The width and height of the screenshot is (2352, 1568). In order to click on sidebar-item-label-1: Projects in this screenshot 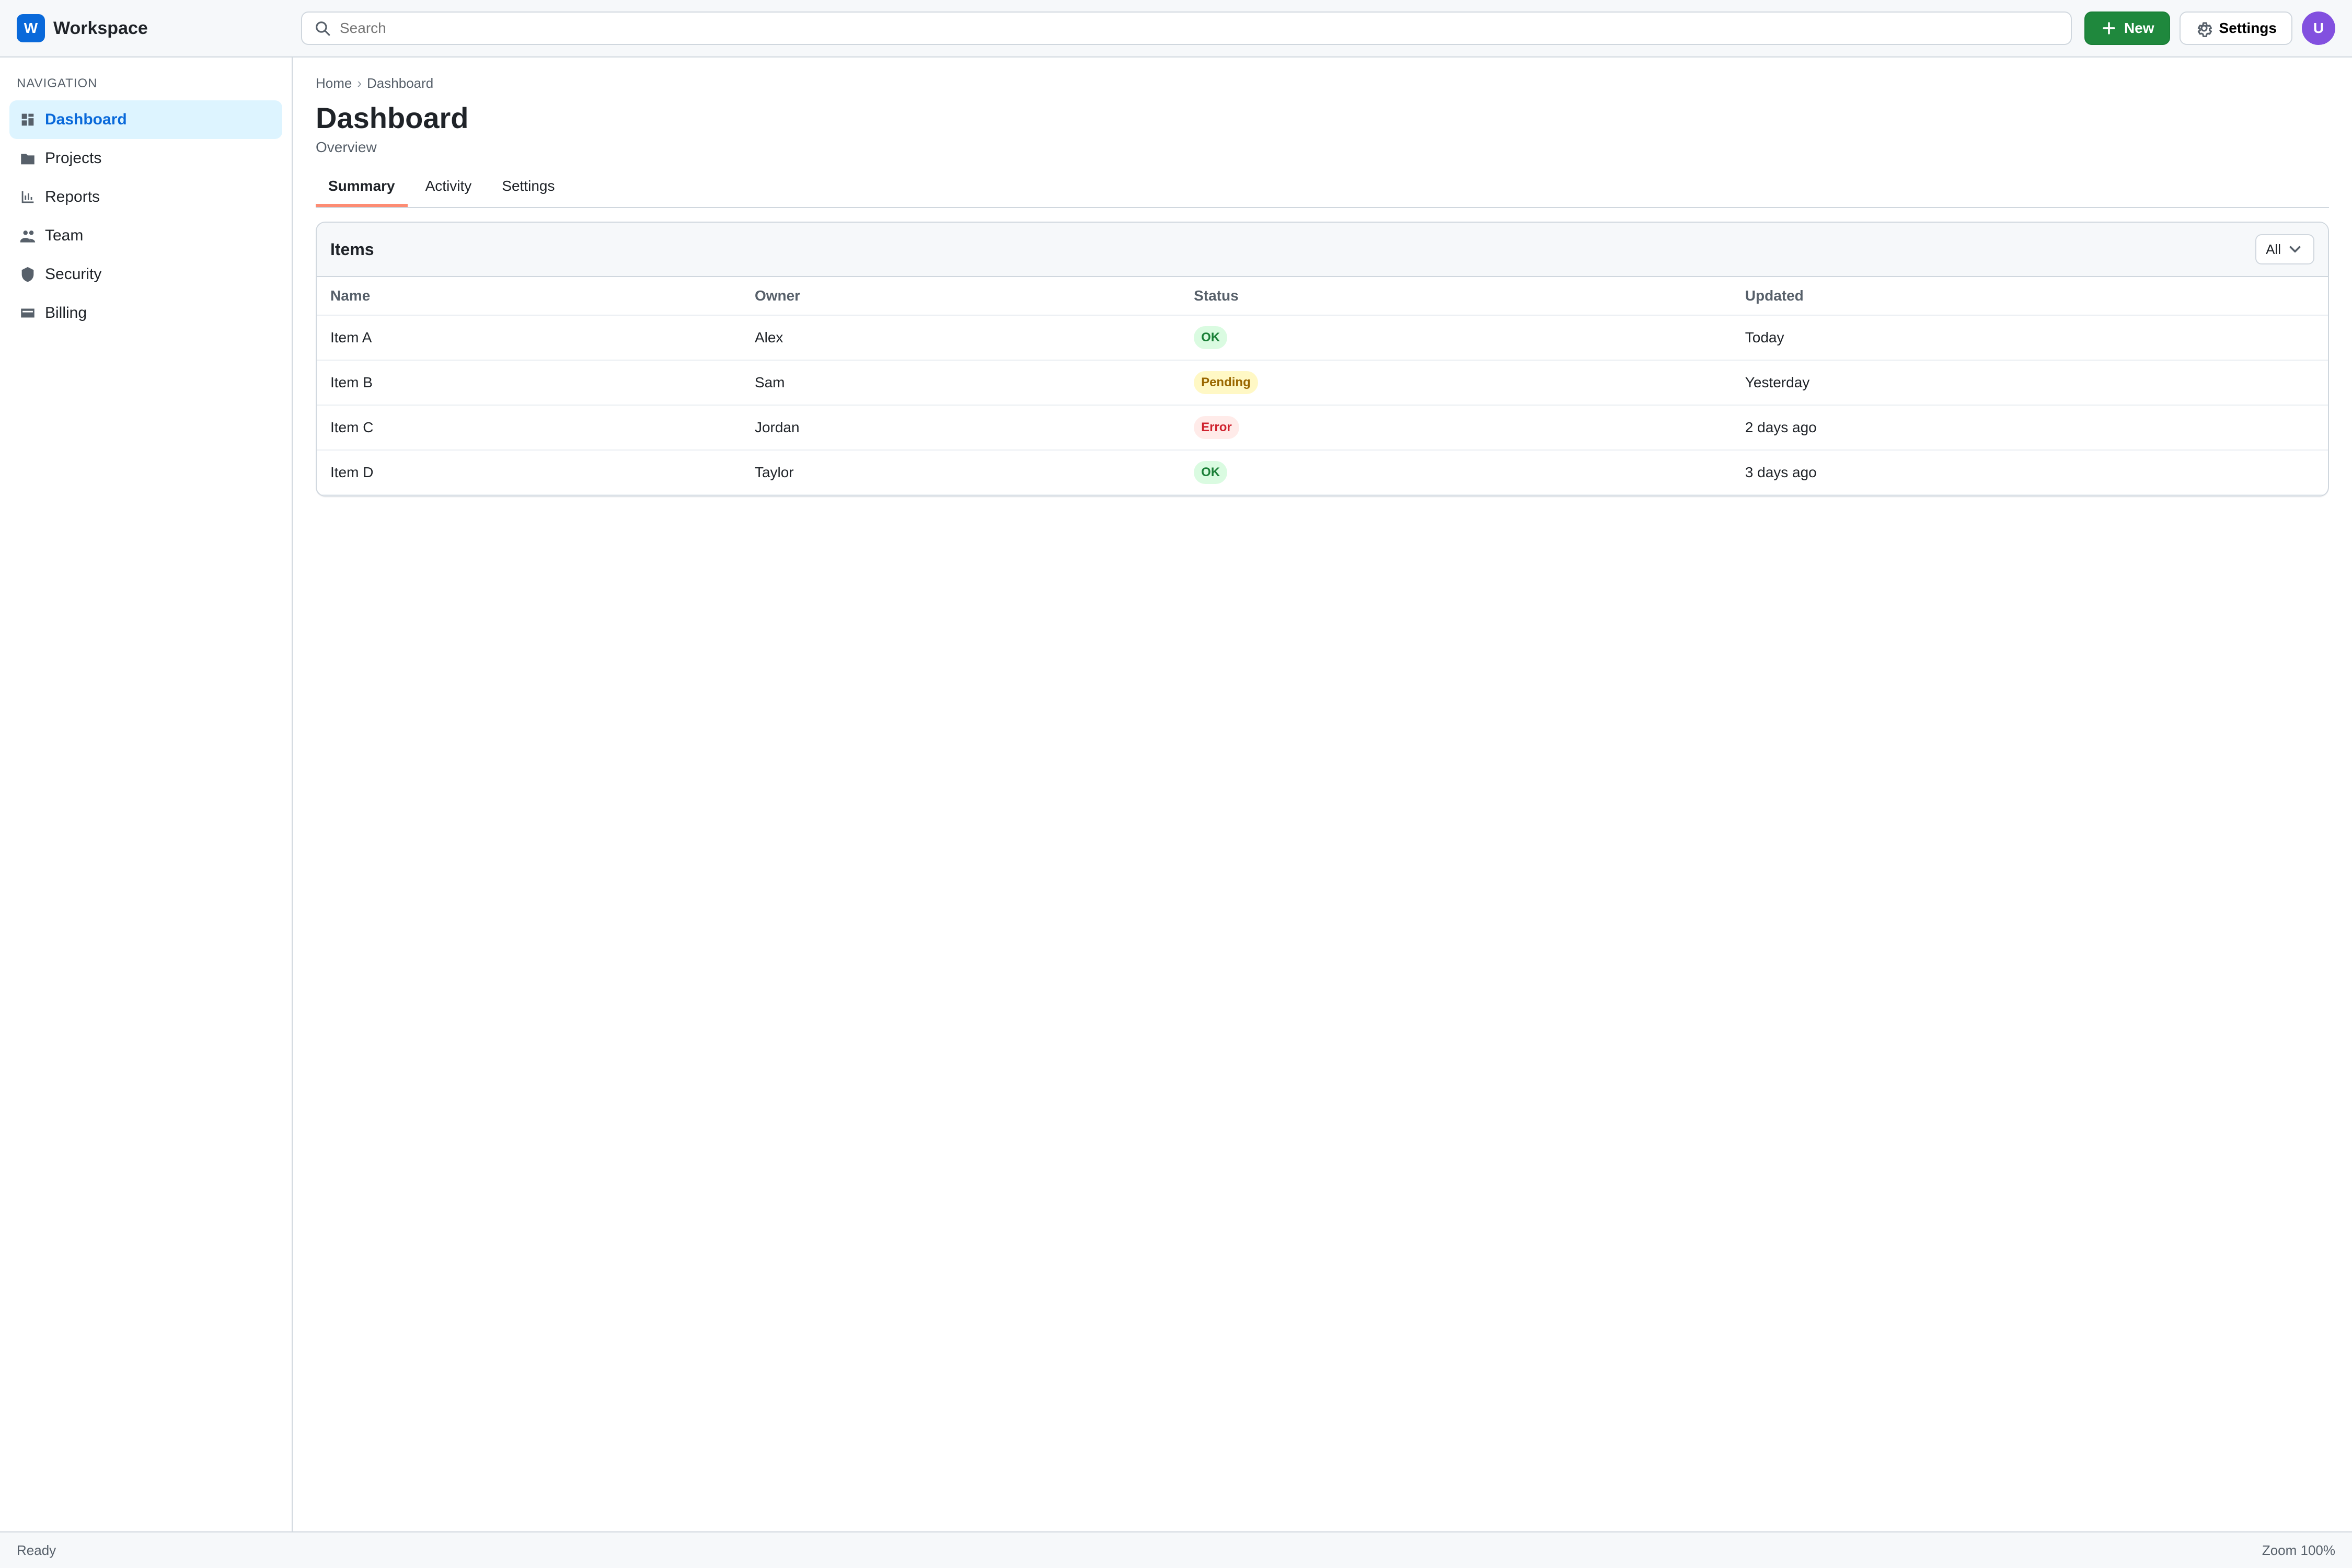, I will do `click(73, 158)`.